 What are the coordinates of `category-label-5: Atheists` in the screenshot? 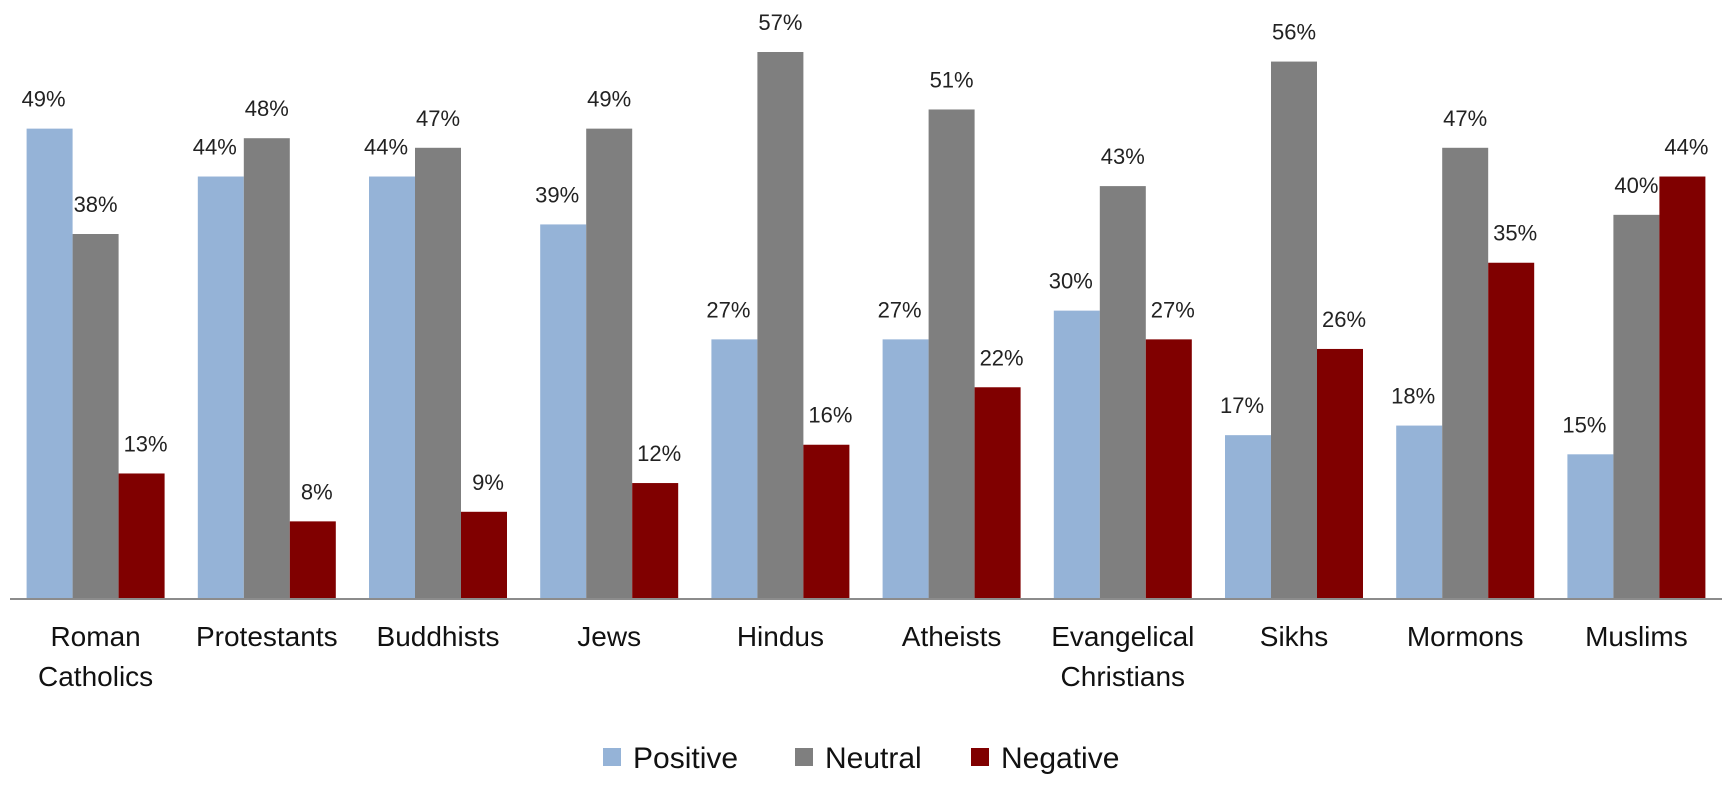 It's located at (952, 636).